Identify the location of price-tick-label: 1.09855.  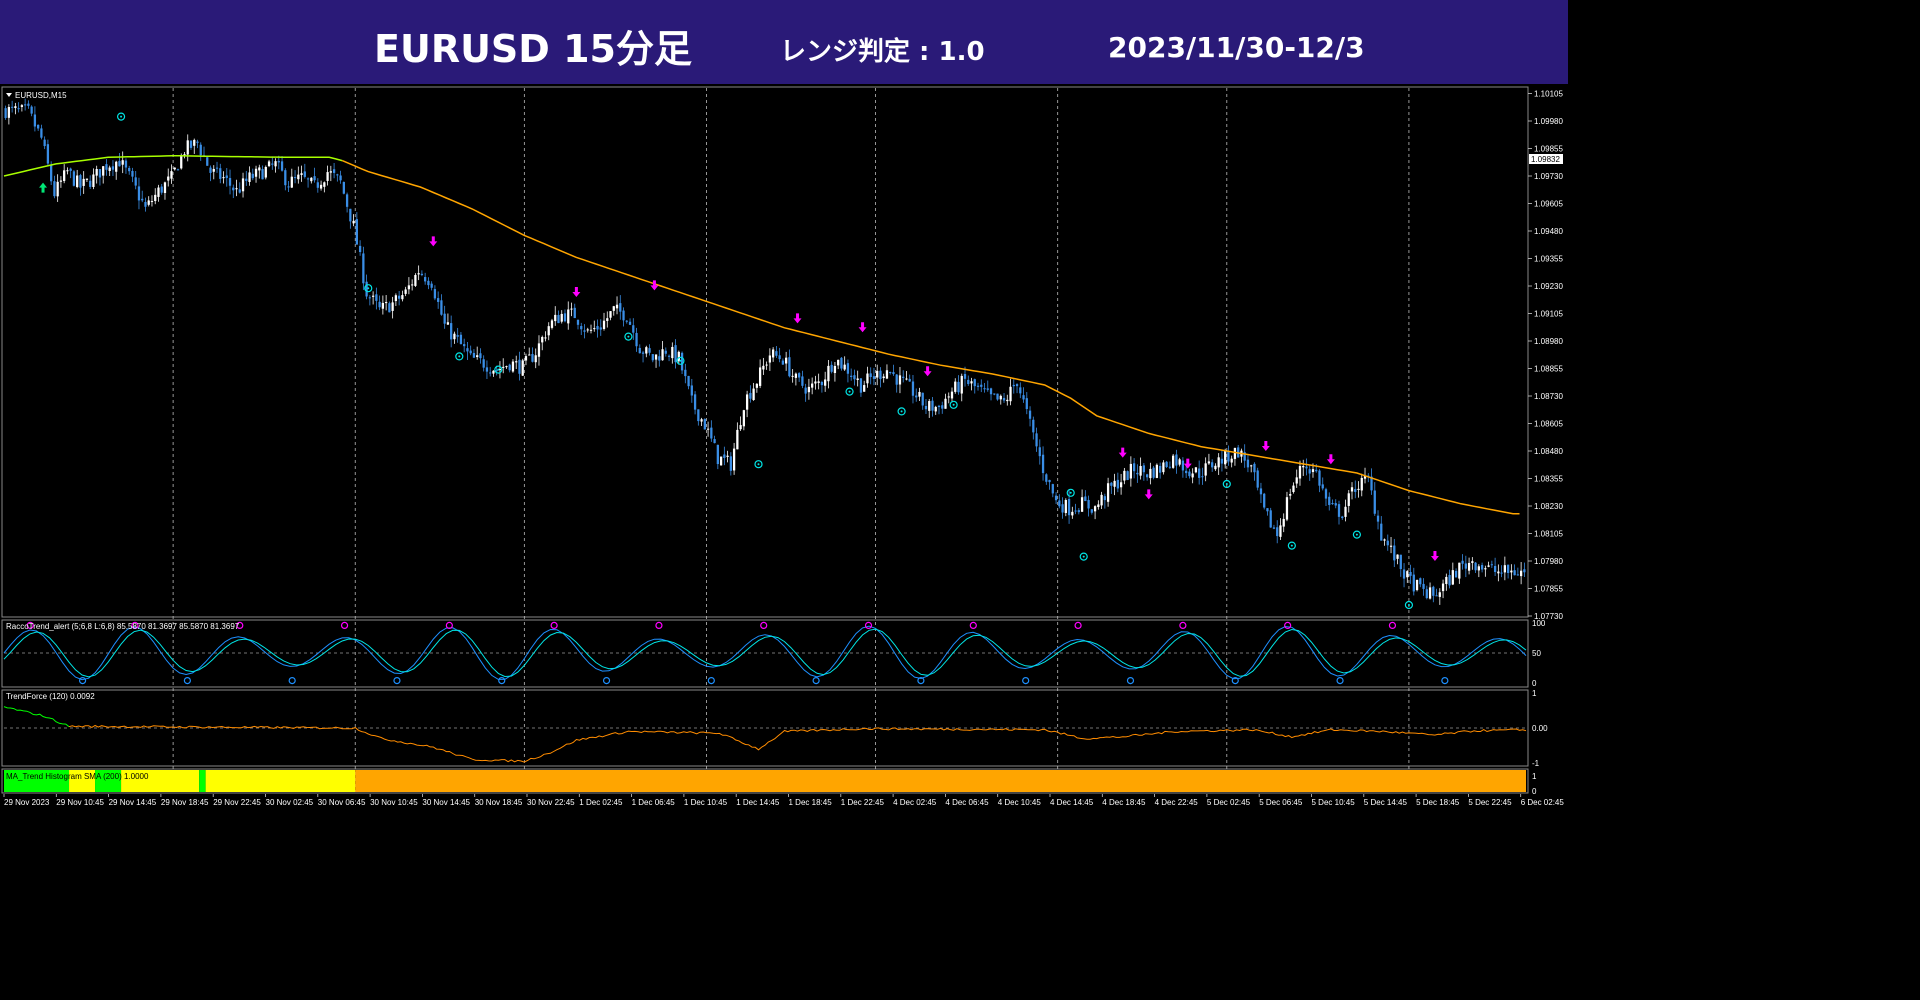
(1548, 149).